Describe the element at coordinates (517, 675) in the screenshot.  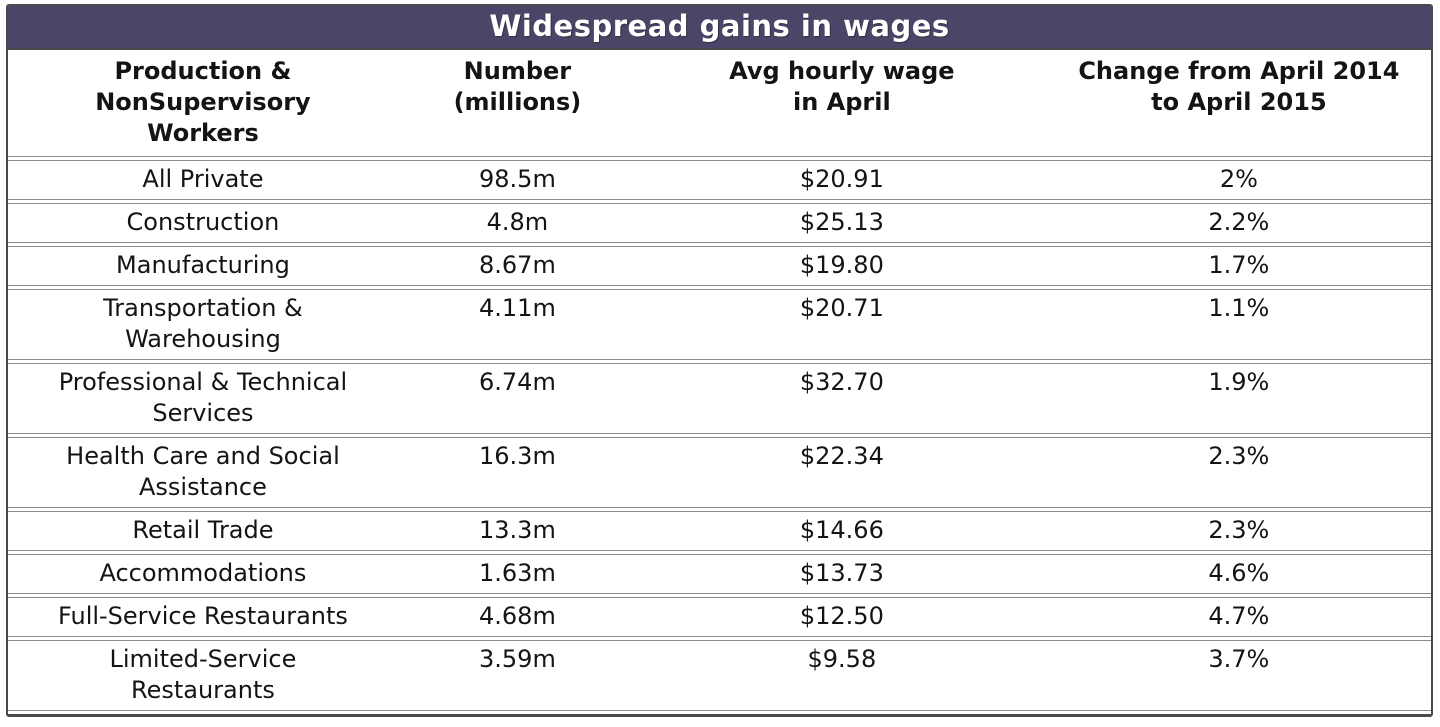
I see `cell-number: 3.59m` at that location.